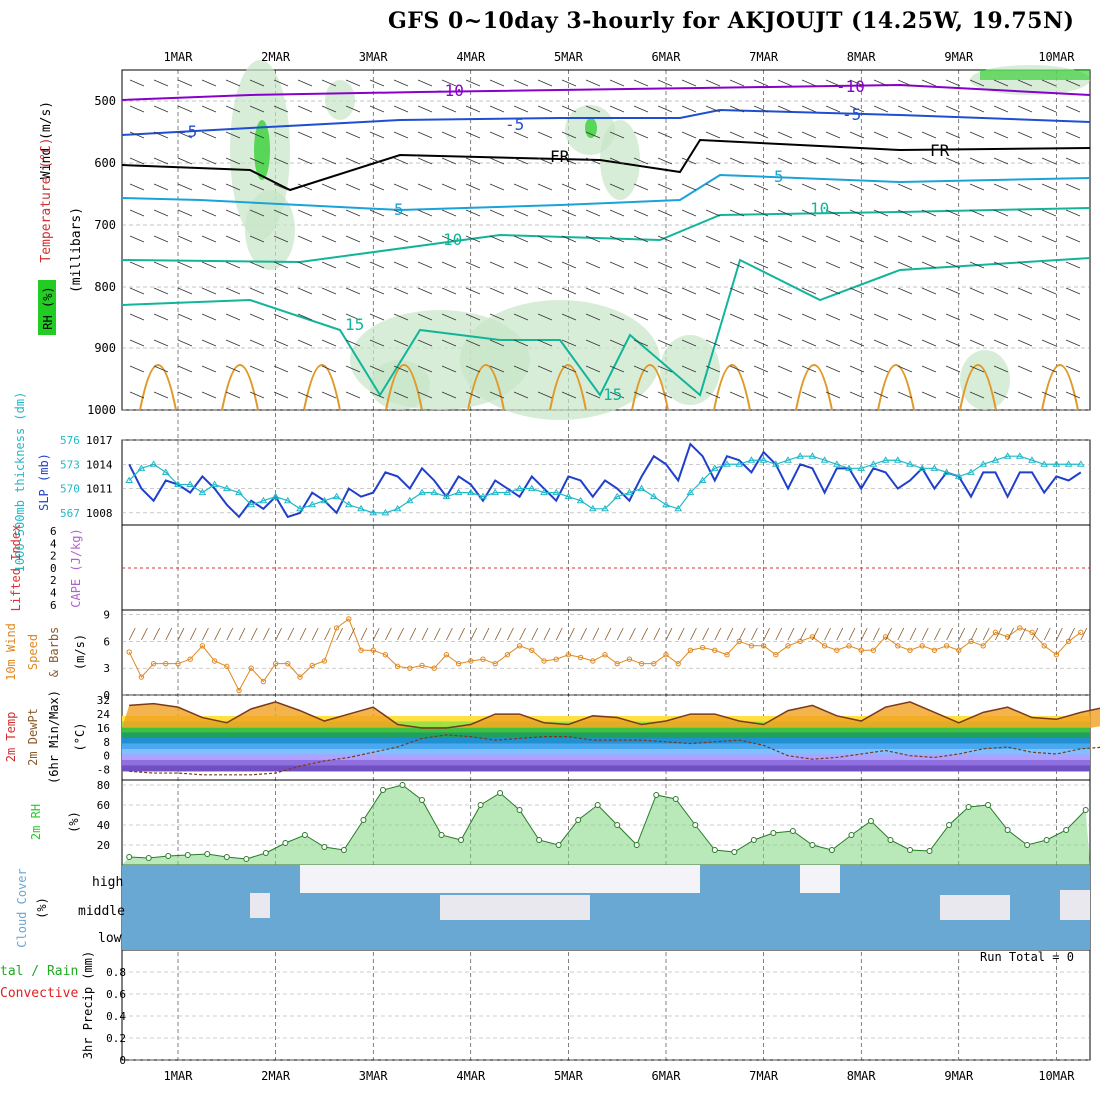  What do you see at coordinates (606, 825) in the screenshot?
I see `rh-area` at bounding box center [606, 825].